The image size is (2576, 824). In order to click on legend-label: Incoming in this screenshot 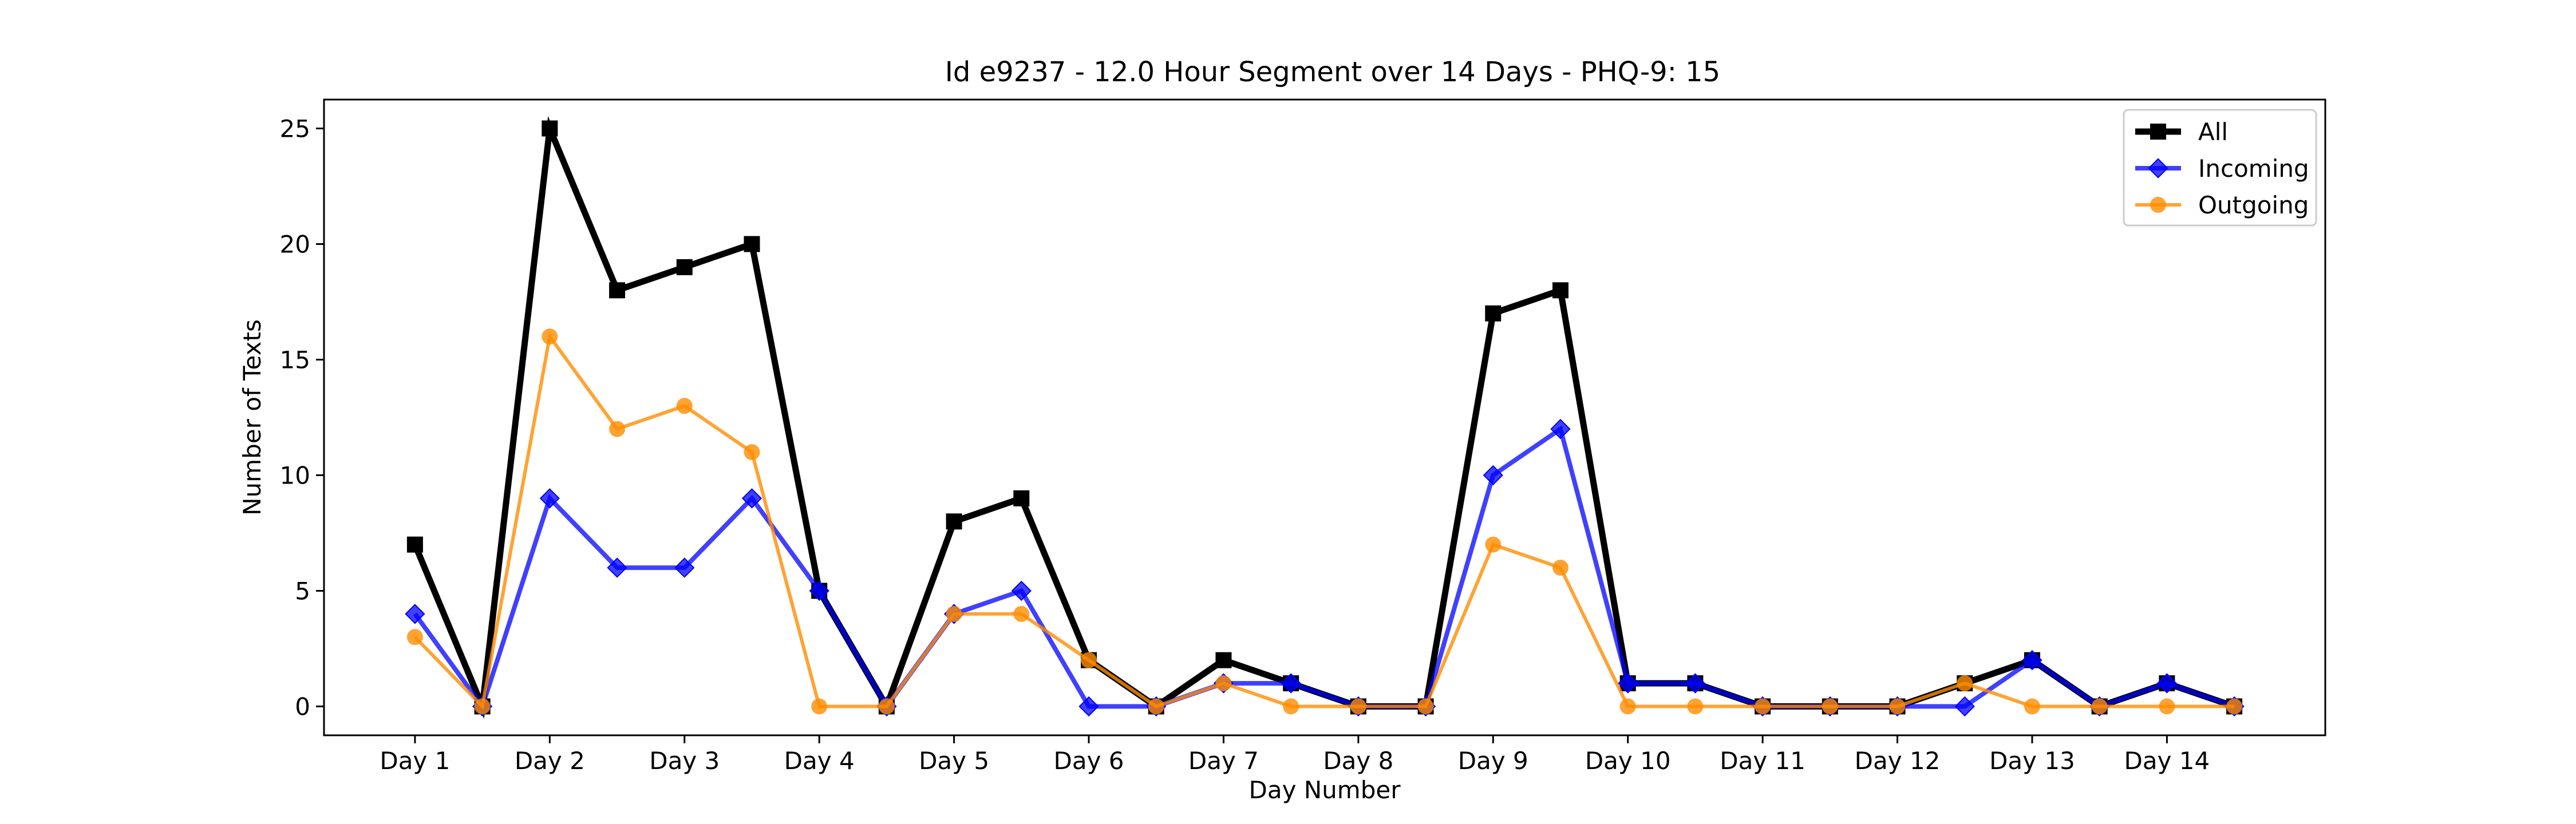, I will do `click(2253, 168)`.